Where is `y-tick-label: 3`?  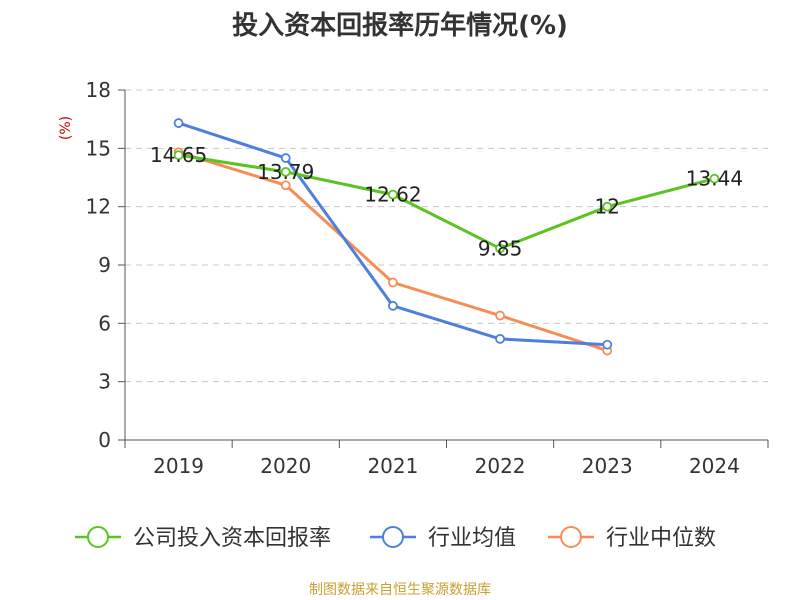
y-tick-label: 3 is located at coordinates (104, 382).